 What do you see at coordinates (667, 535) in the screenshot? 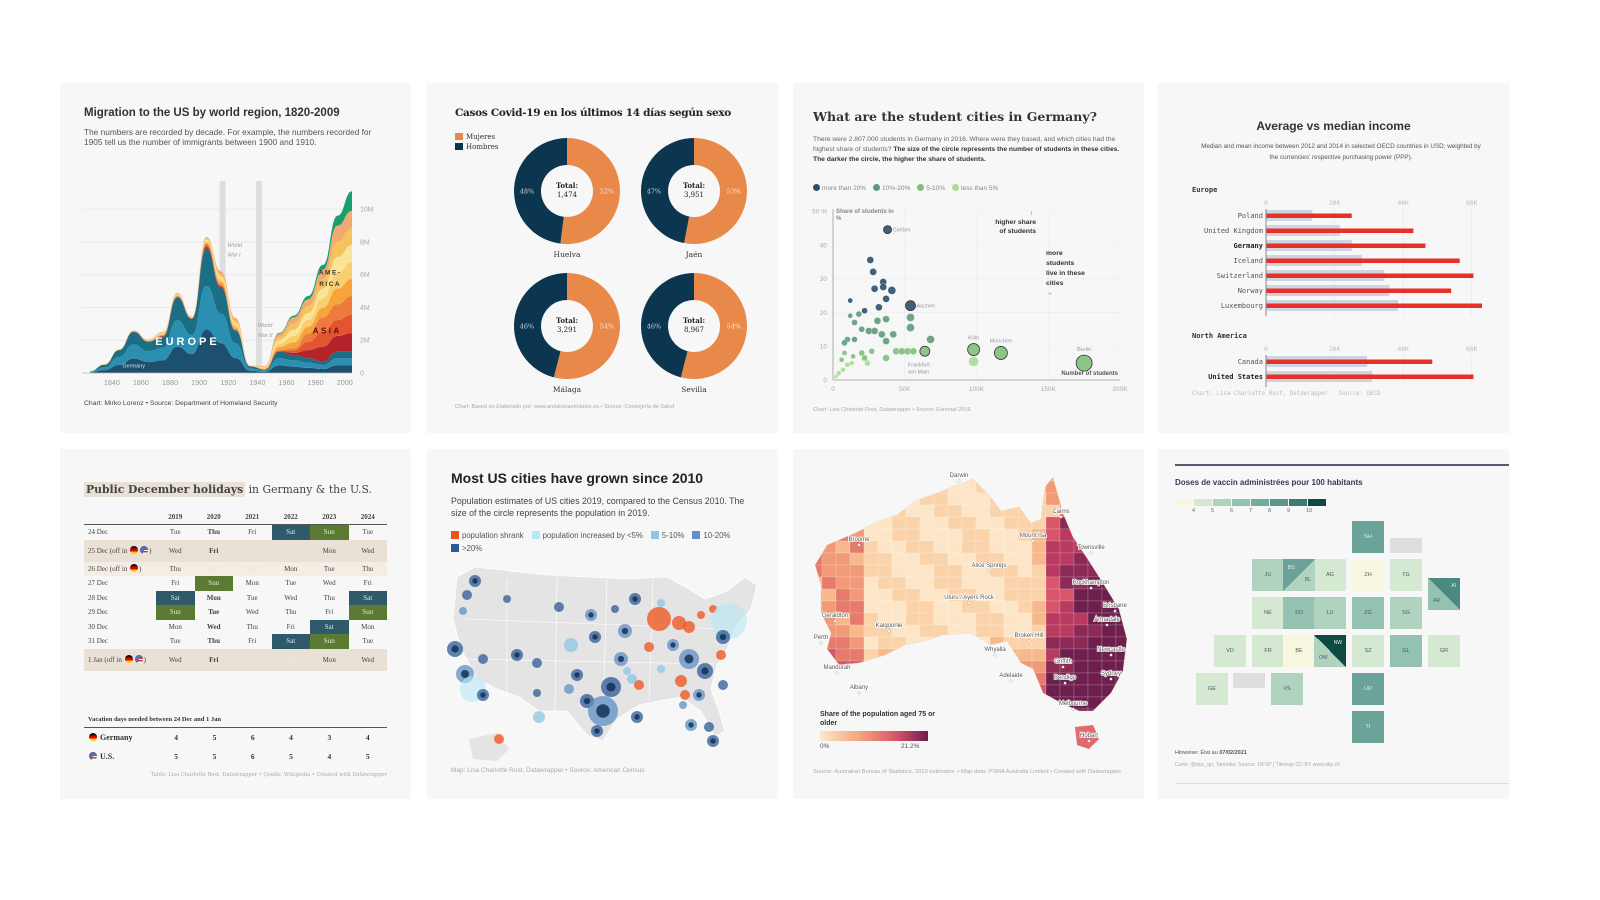
I see `legend-item: 5-10%` at bounding box center [667, 535].